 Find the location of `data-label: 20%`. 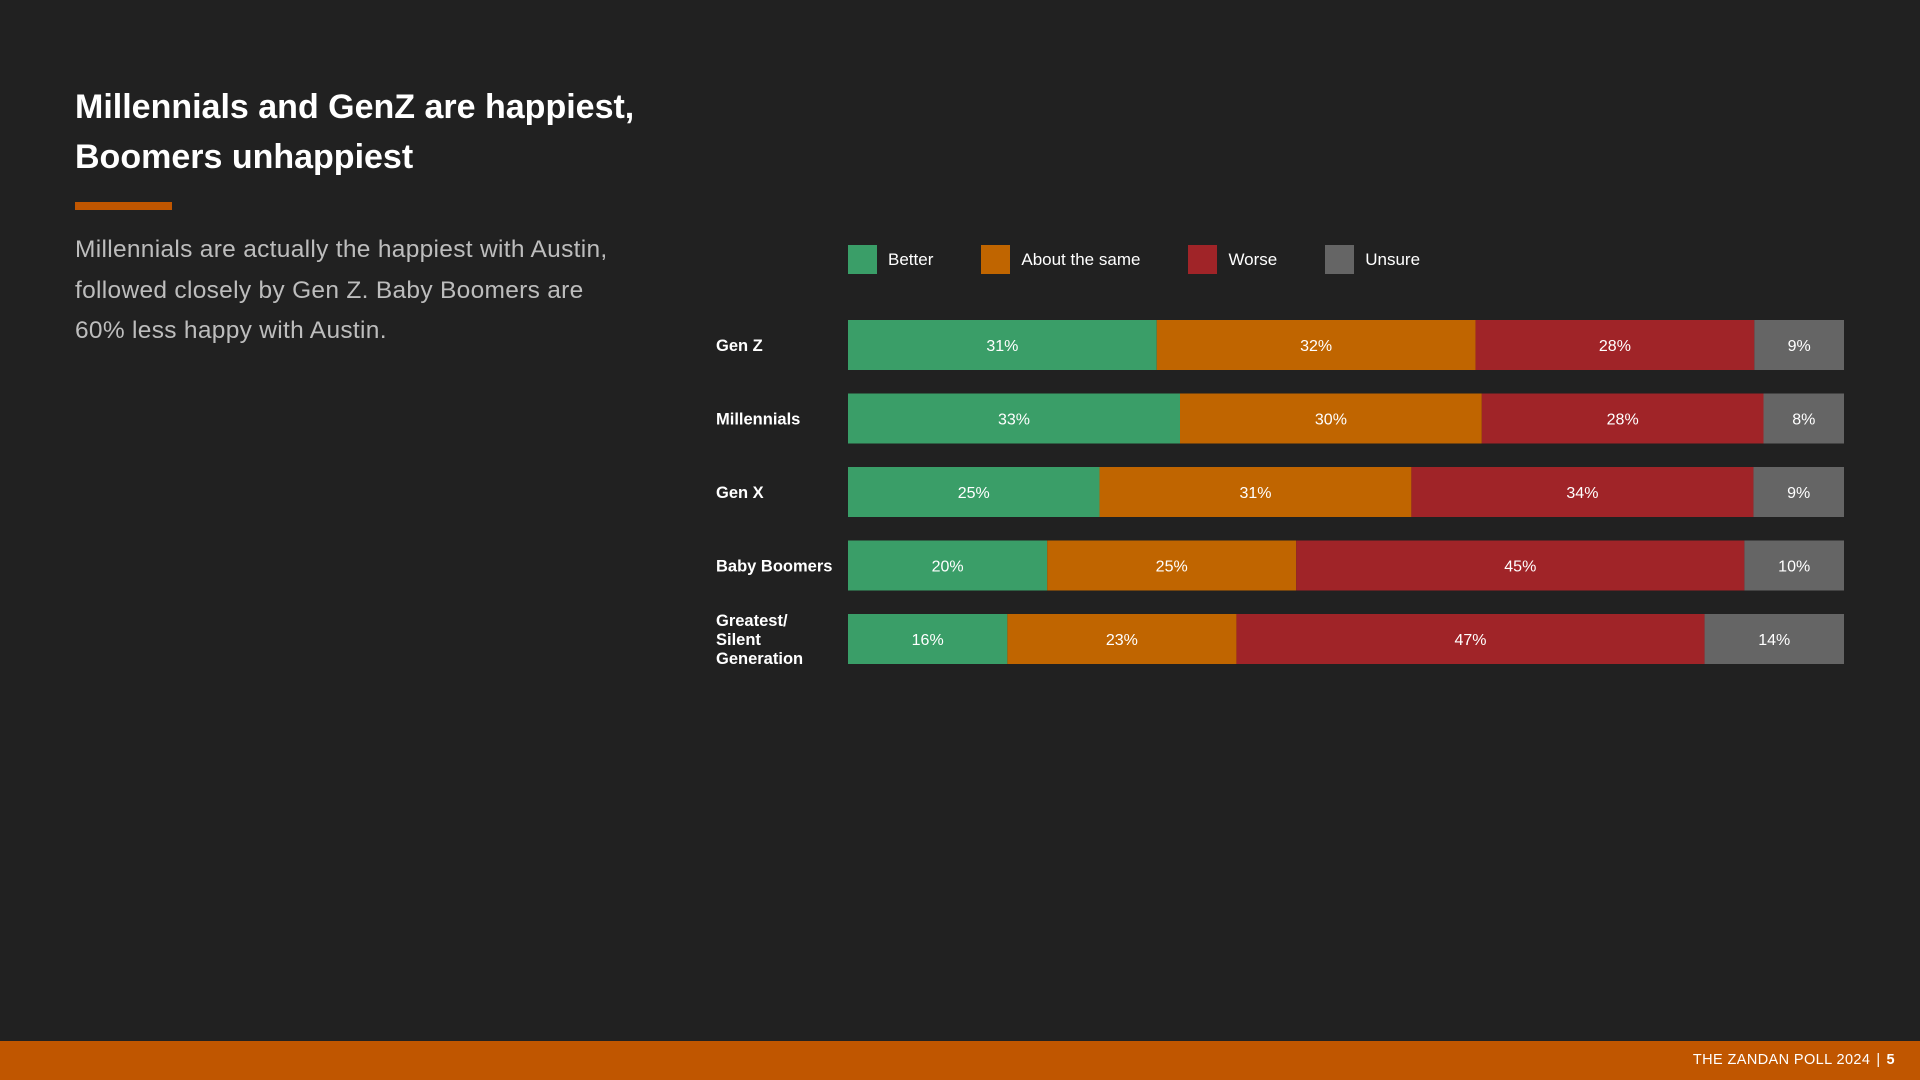

data-label: 20% is located at coordinates (948, 567).